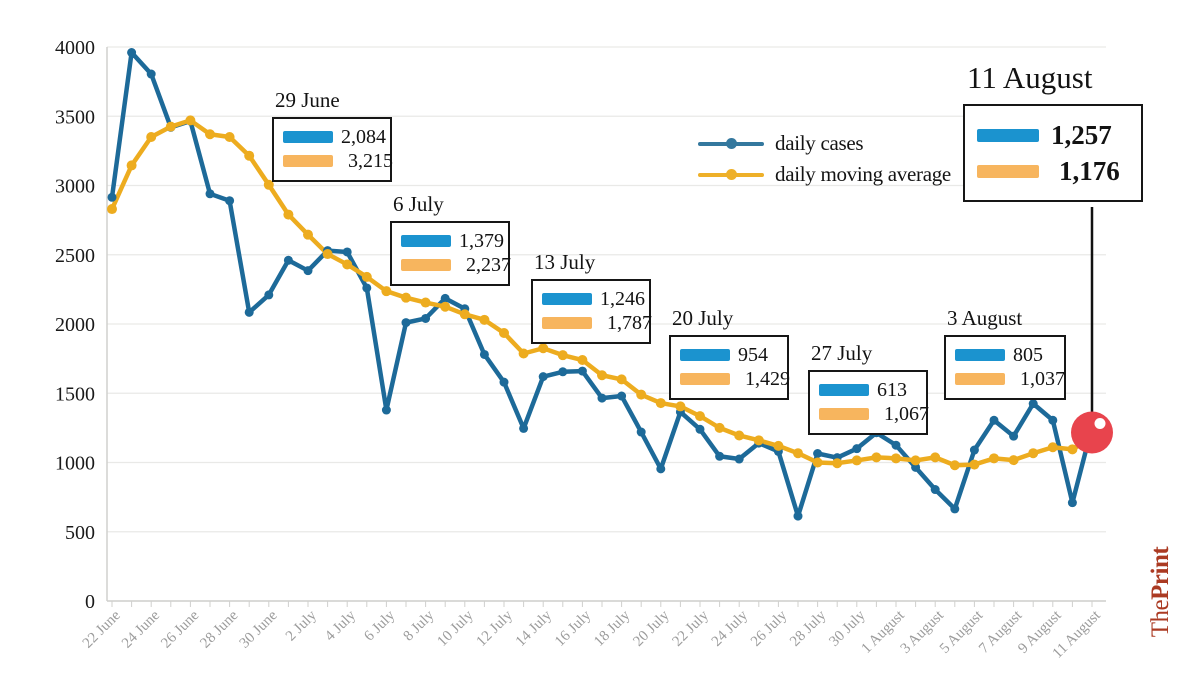 The image size is (1200, 675). What do you see at coordinates (141, 629) in the screenshot?
I see `x-axis-label: 24 June` at bounding box center [141, 629].